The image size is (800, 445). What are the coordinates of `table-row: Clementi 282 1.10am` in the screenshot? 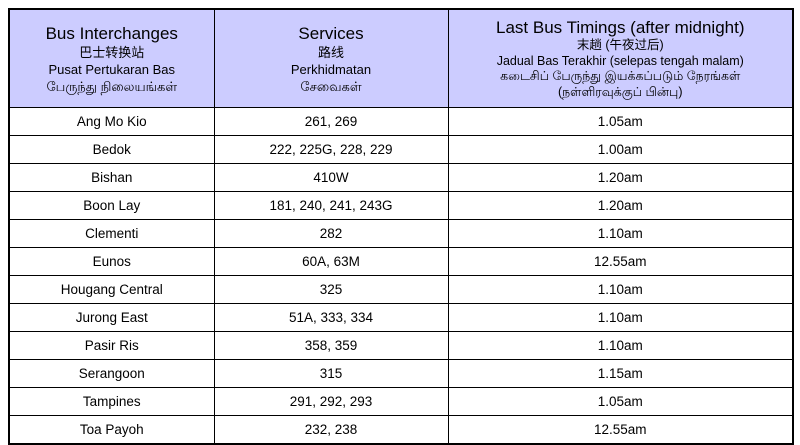 It's located at (401, 233).